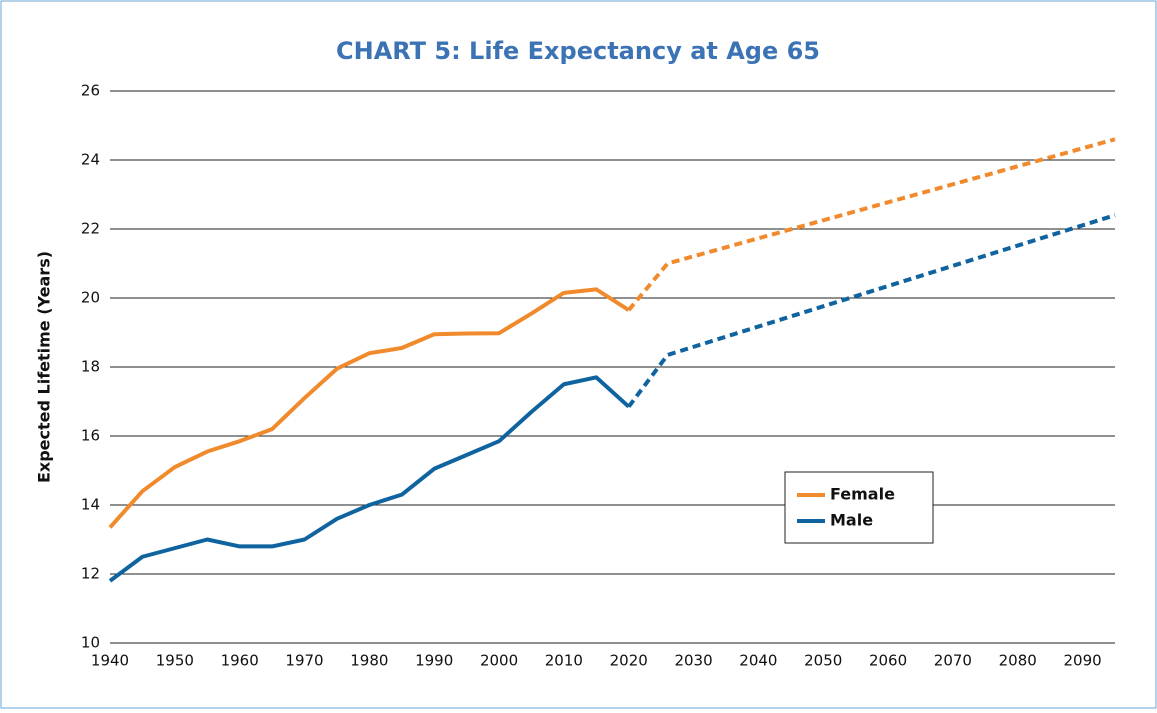 The height and width of the screenshot is (713, 1157). What do you see at coordinates (369, 661) in the screenshot?
I see `x-tick-label: 1980` at bounding box center [369, 661].